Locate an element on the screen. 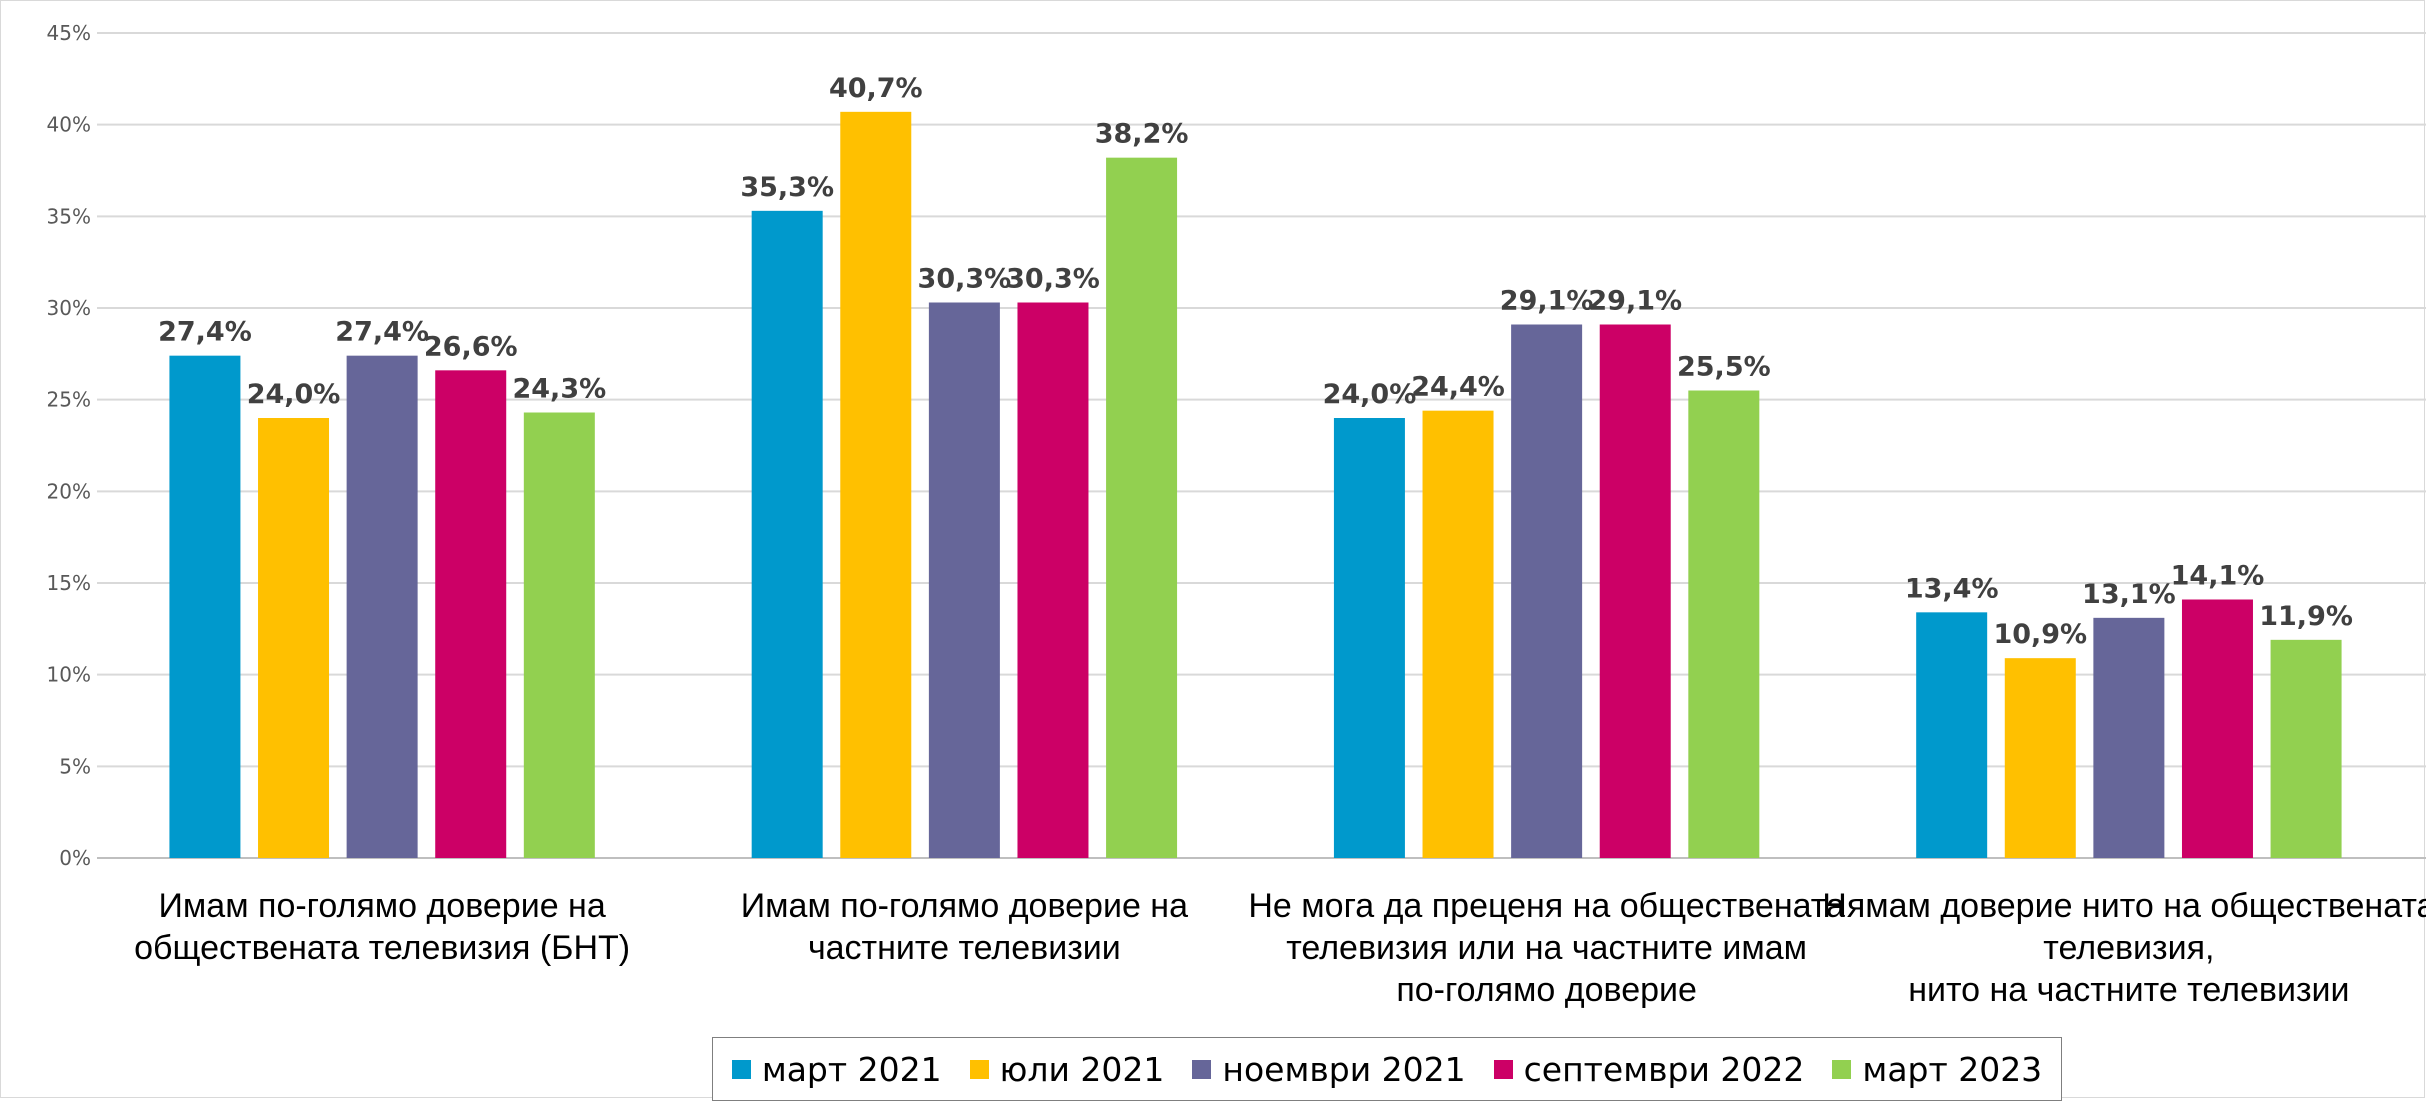  legend-item: март 2021 is located at coordinates (836, 1069).